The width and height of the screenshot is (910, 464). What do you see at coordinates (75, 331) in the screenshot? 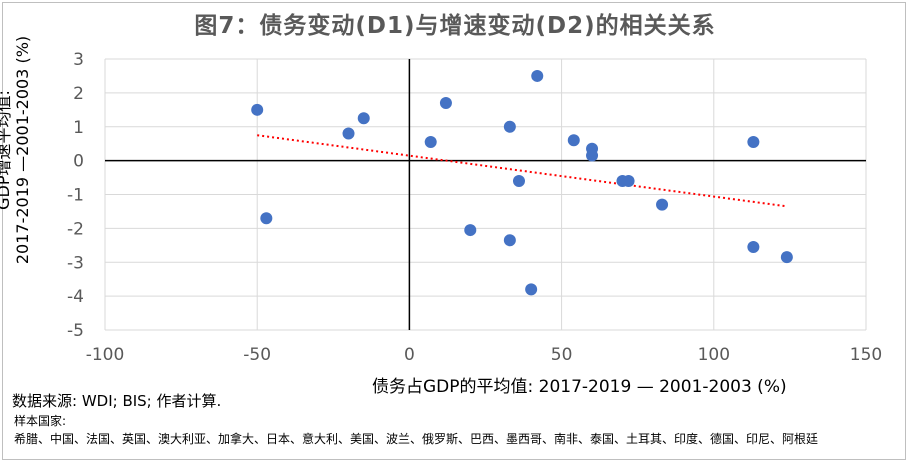
I see `y-tick-label: -5` at bounding box center [75, 331].